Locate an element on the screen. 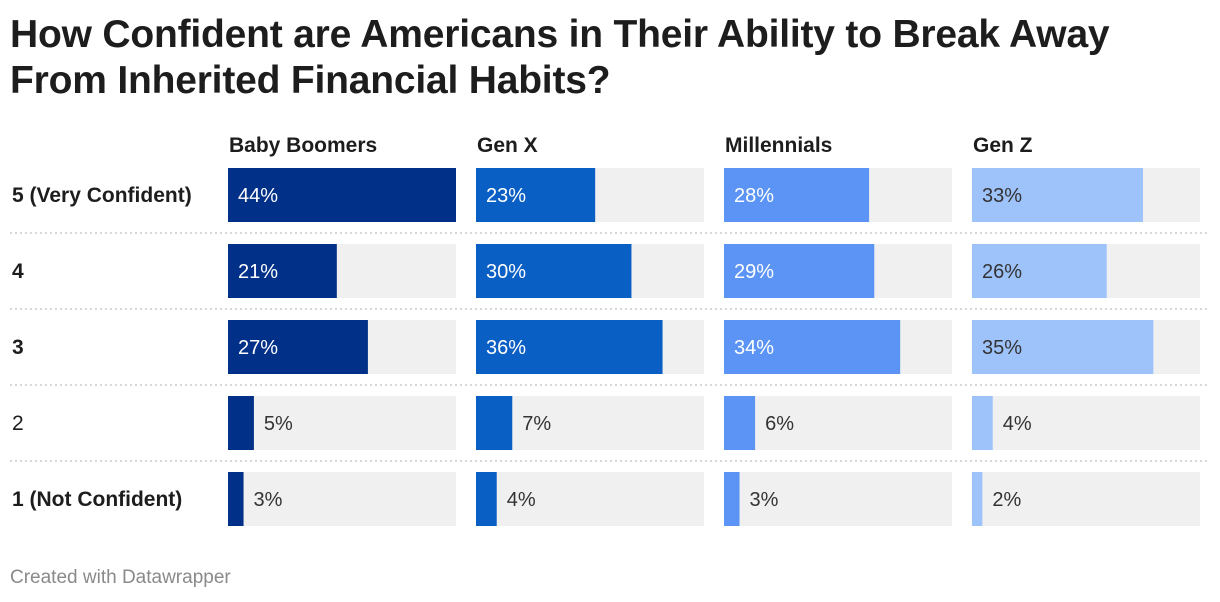 The image size is (1220, 602). data-label-0-0: 44% is located at coordinates (258, 196).